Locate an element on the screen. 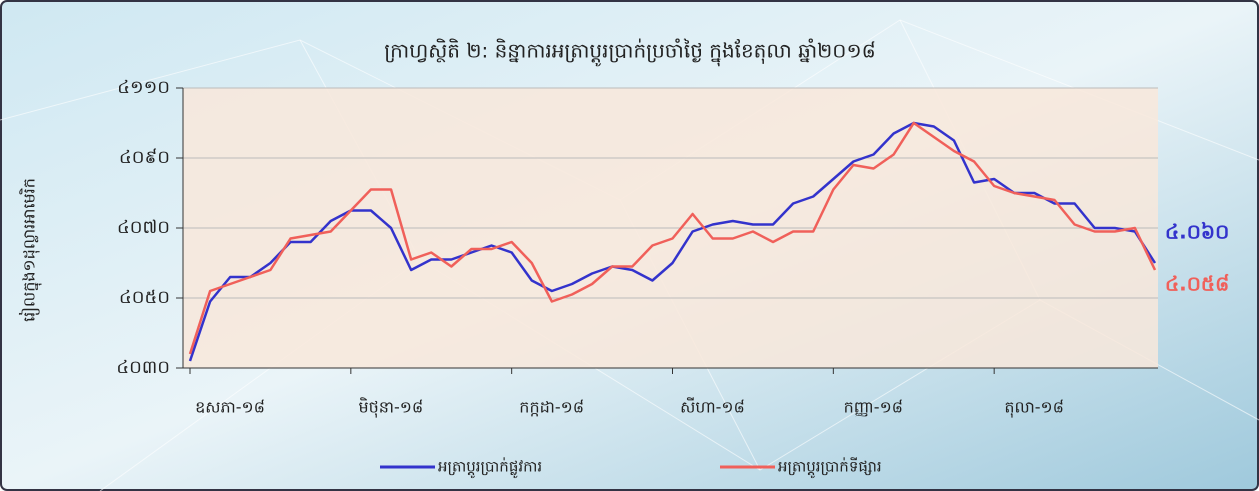 The height and width of the screenshot is (491, 1259). value-label: ៤.០៦០ is located at coordinates (1197, 232).